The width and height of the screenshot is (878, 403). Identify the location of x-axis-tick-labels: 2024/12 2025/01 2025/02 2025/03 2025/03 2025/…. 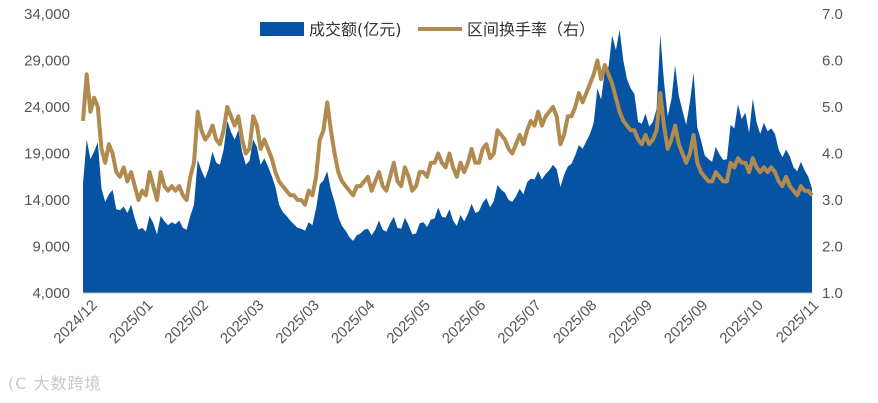
(436, 322).